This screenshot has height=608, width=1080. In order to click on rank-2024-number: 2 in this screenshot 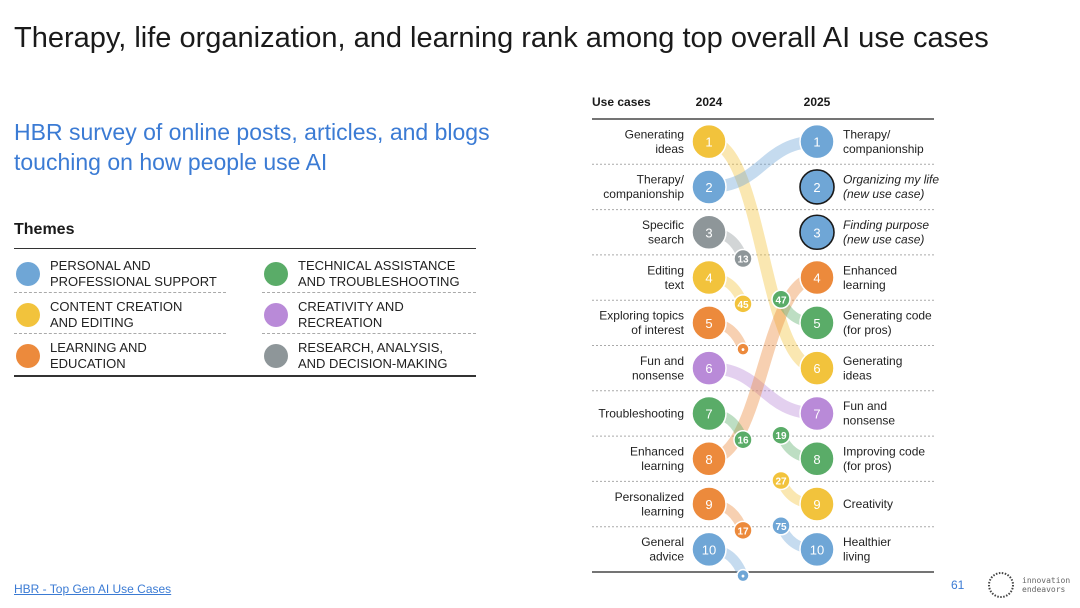, I will do `click(708, 187)`.